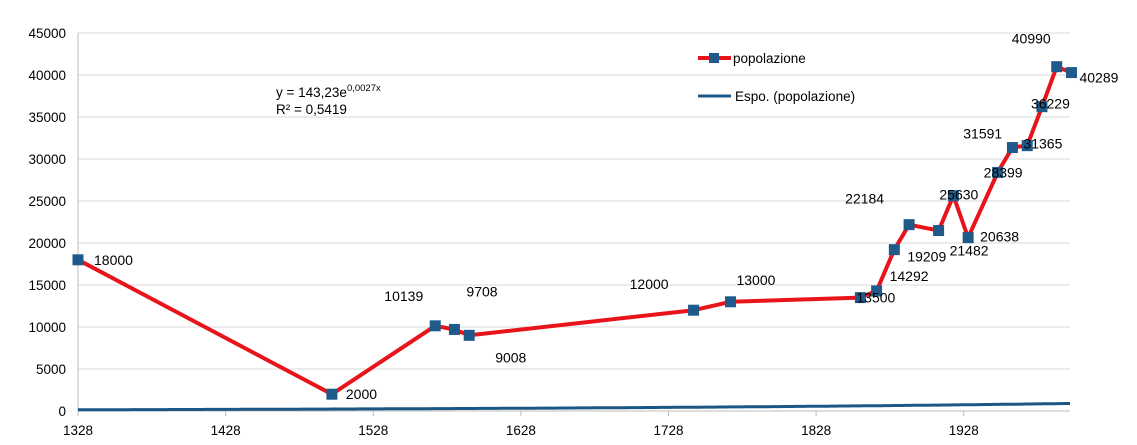  I want to click on x-tick-label: 1628, so click(521, 430).